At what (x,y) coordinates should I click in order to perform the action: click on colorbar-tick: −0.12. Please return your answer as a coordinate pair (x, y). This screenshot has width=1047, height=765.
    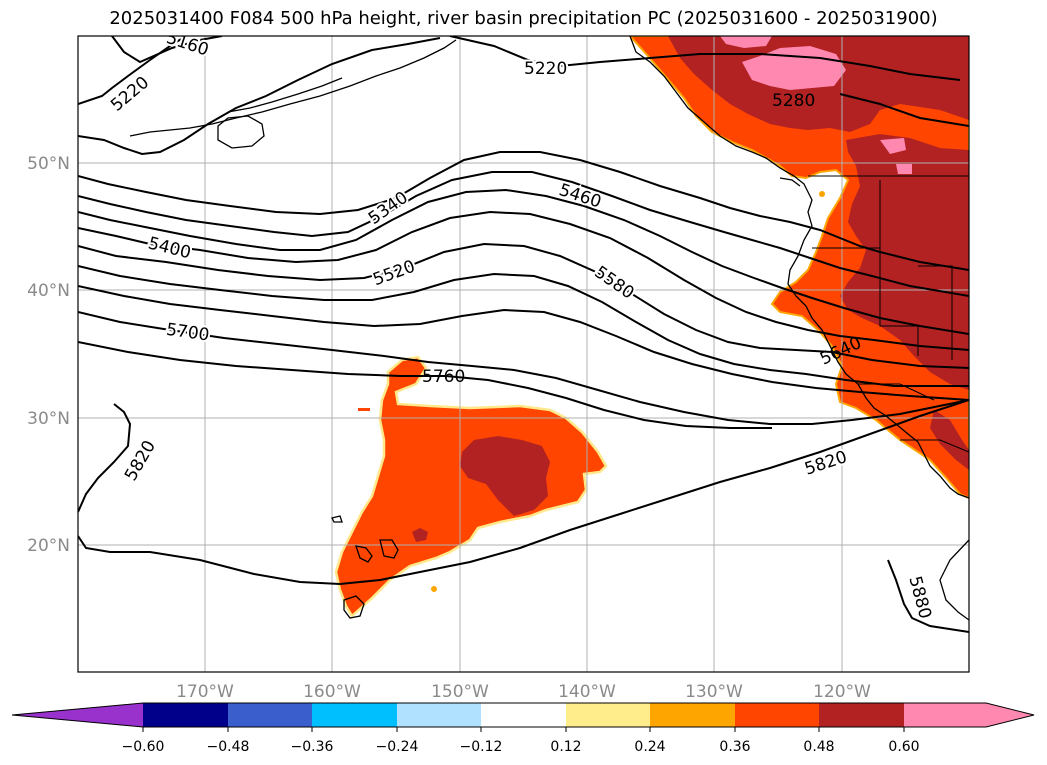
    Looking at the image, I should click on (481, 747).